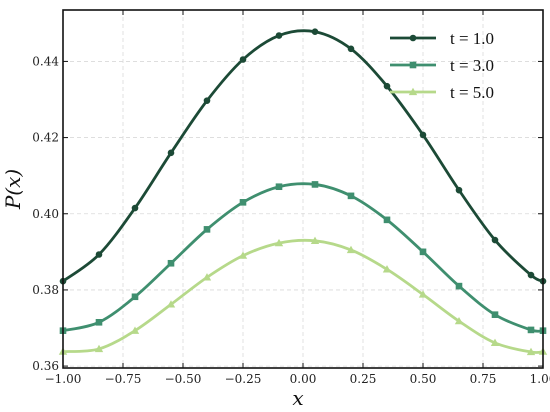 Image resolution: width=550 pixels, height=412 pixels. What do you see at coordinates (45, 366) in the screenshot?
I see `y-tick-label: 0.36` at bounding box center [45, 366].